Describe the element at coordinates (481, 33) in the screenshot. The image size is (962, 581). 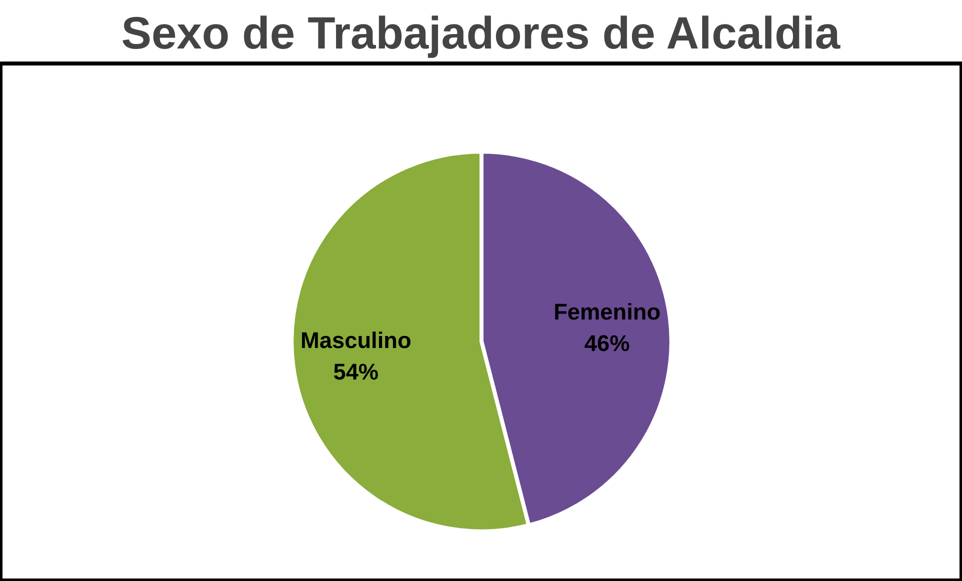
I see `chart-title: Sexo de Trabajadores de Alcaldia` at that location.